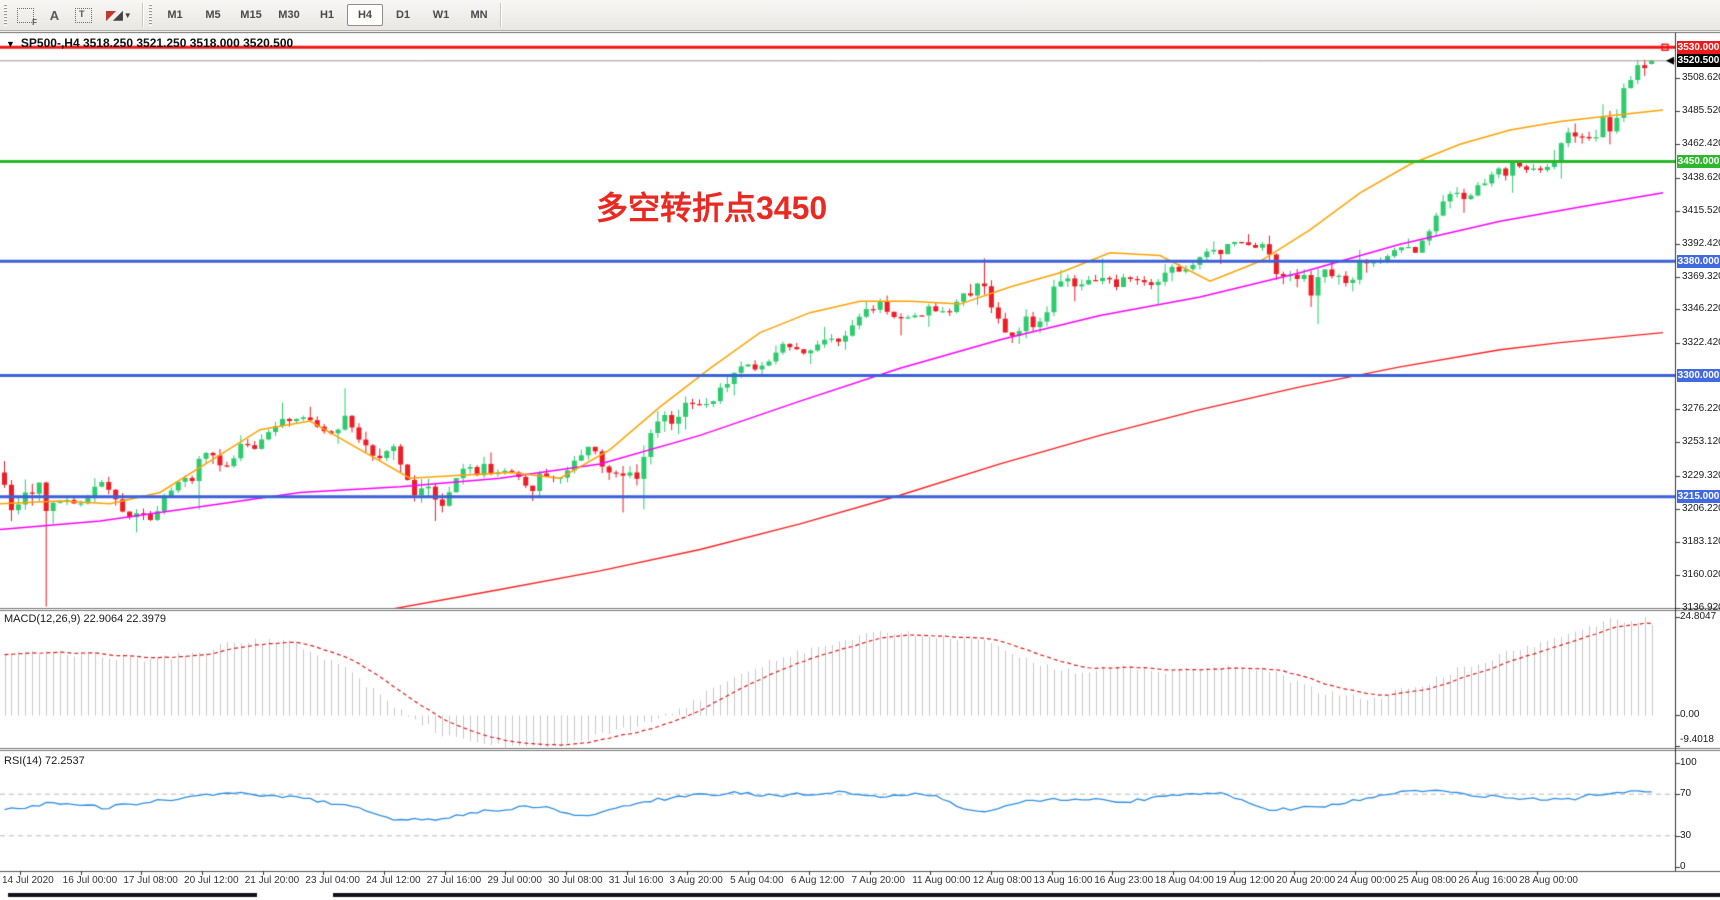 Image resolution: width=1720 pixels, height=900 pixels. What do you see at coordinates (403, 15) in the screenshot?
I see `timeframe-button-d1: D1` at bounding box center [403, 15].